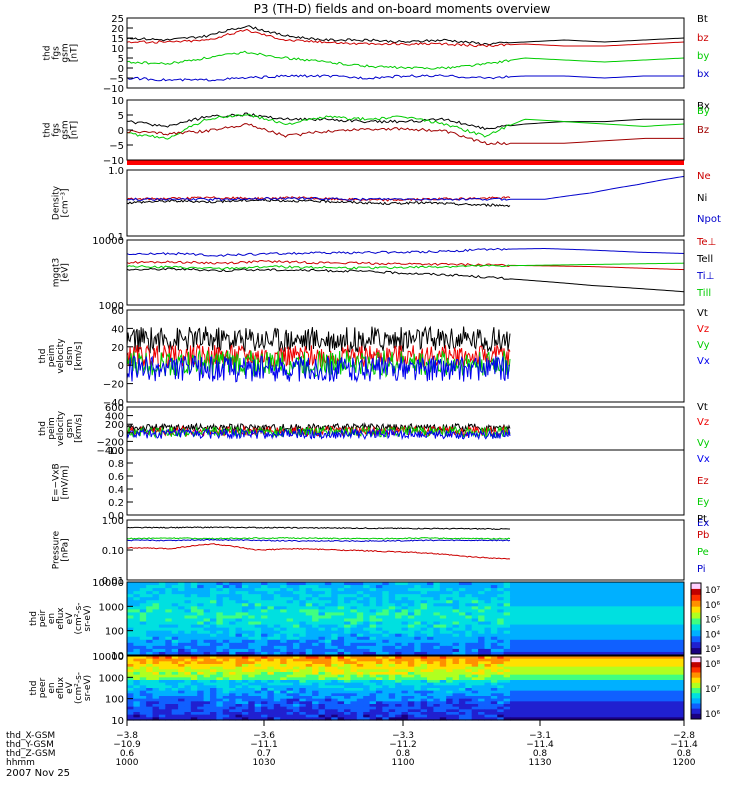 The image size is (750, 800). What do you see at coordinates (318, 428) in the screenshot?
I see `series-Vt` at bounding box center [318, 428].